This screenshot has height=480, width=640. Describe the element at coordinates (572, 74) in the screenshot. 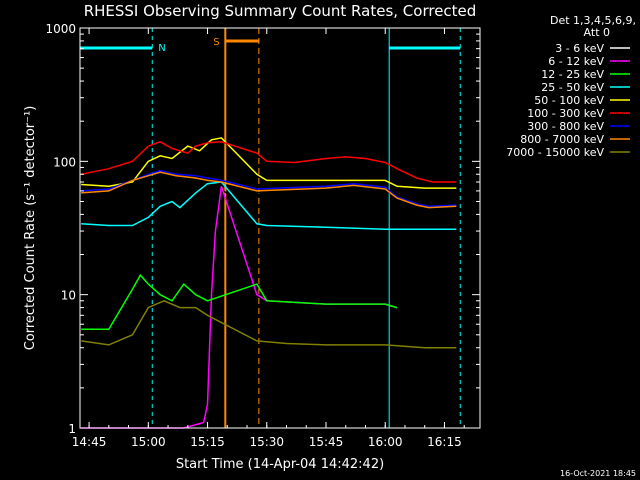

I see `legend-label: 12 - 25 keV` at that location.